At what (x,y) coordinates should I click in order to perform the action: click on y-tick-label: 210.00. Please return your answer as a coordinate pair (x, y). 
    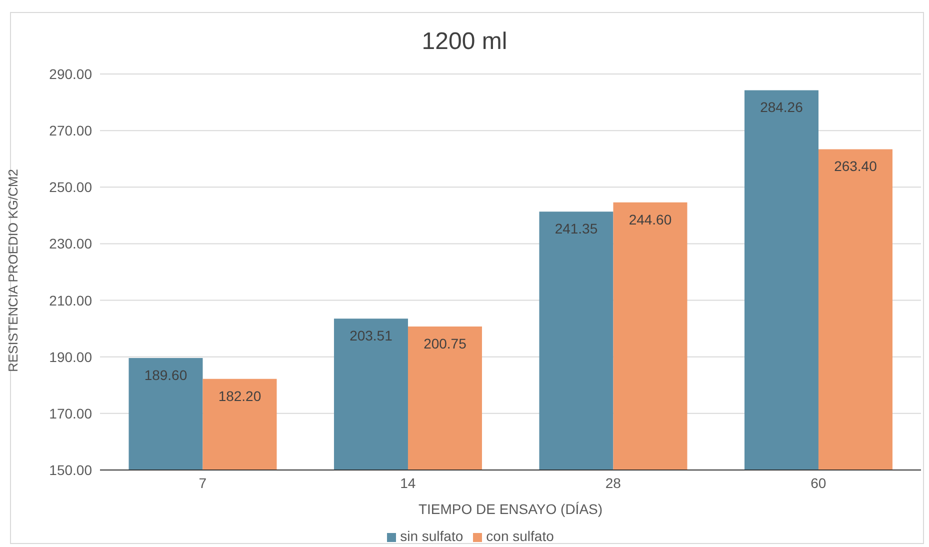
    Looking at the image, I should click on (70, 300).